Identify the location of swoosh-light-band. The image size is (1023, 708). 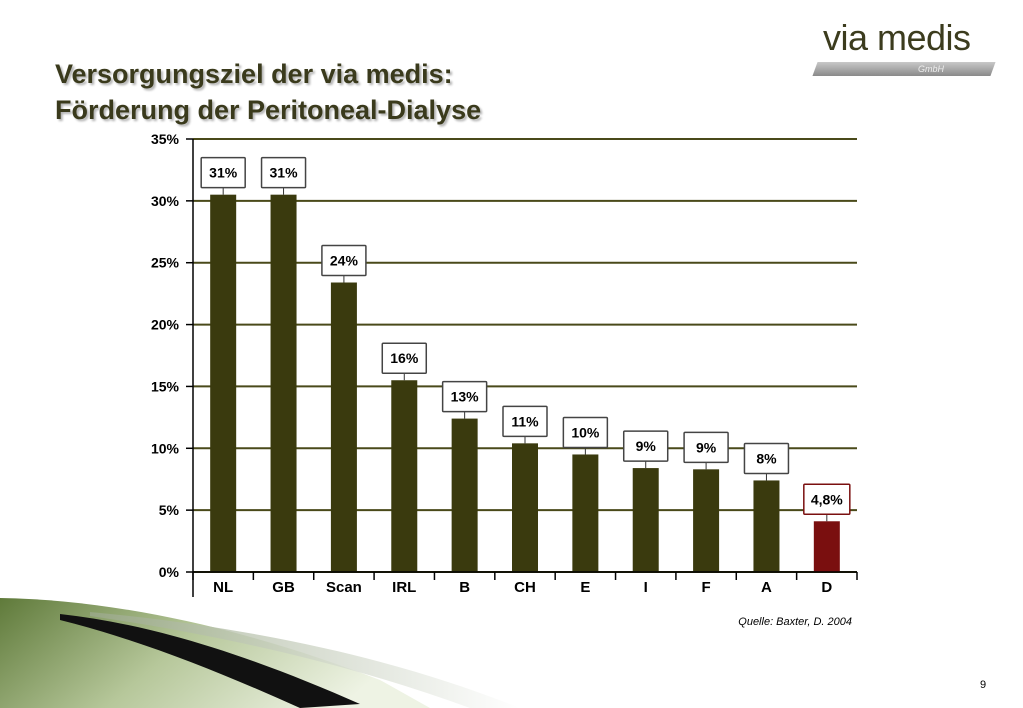
(305, 660).